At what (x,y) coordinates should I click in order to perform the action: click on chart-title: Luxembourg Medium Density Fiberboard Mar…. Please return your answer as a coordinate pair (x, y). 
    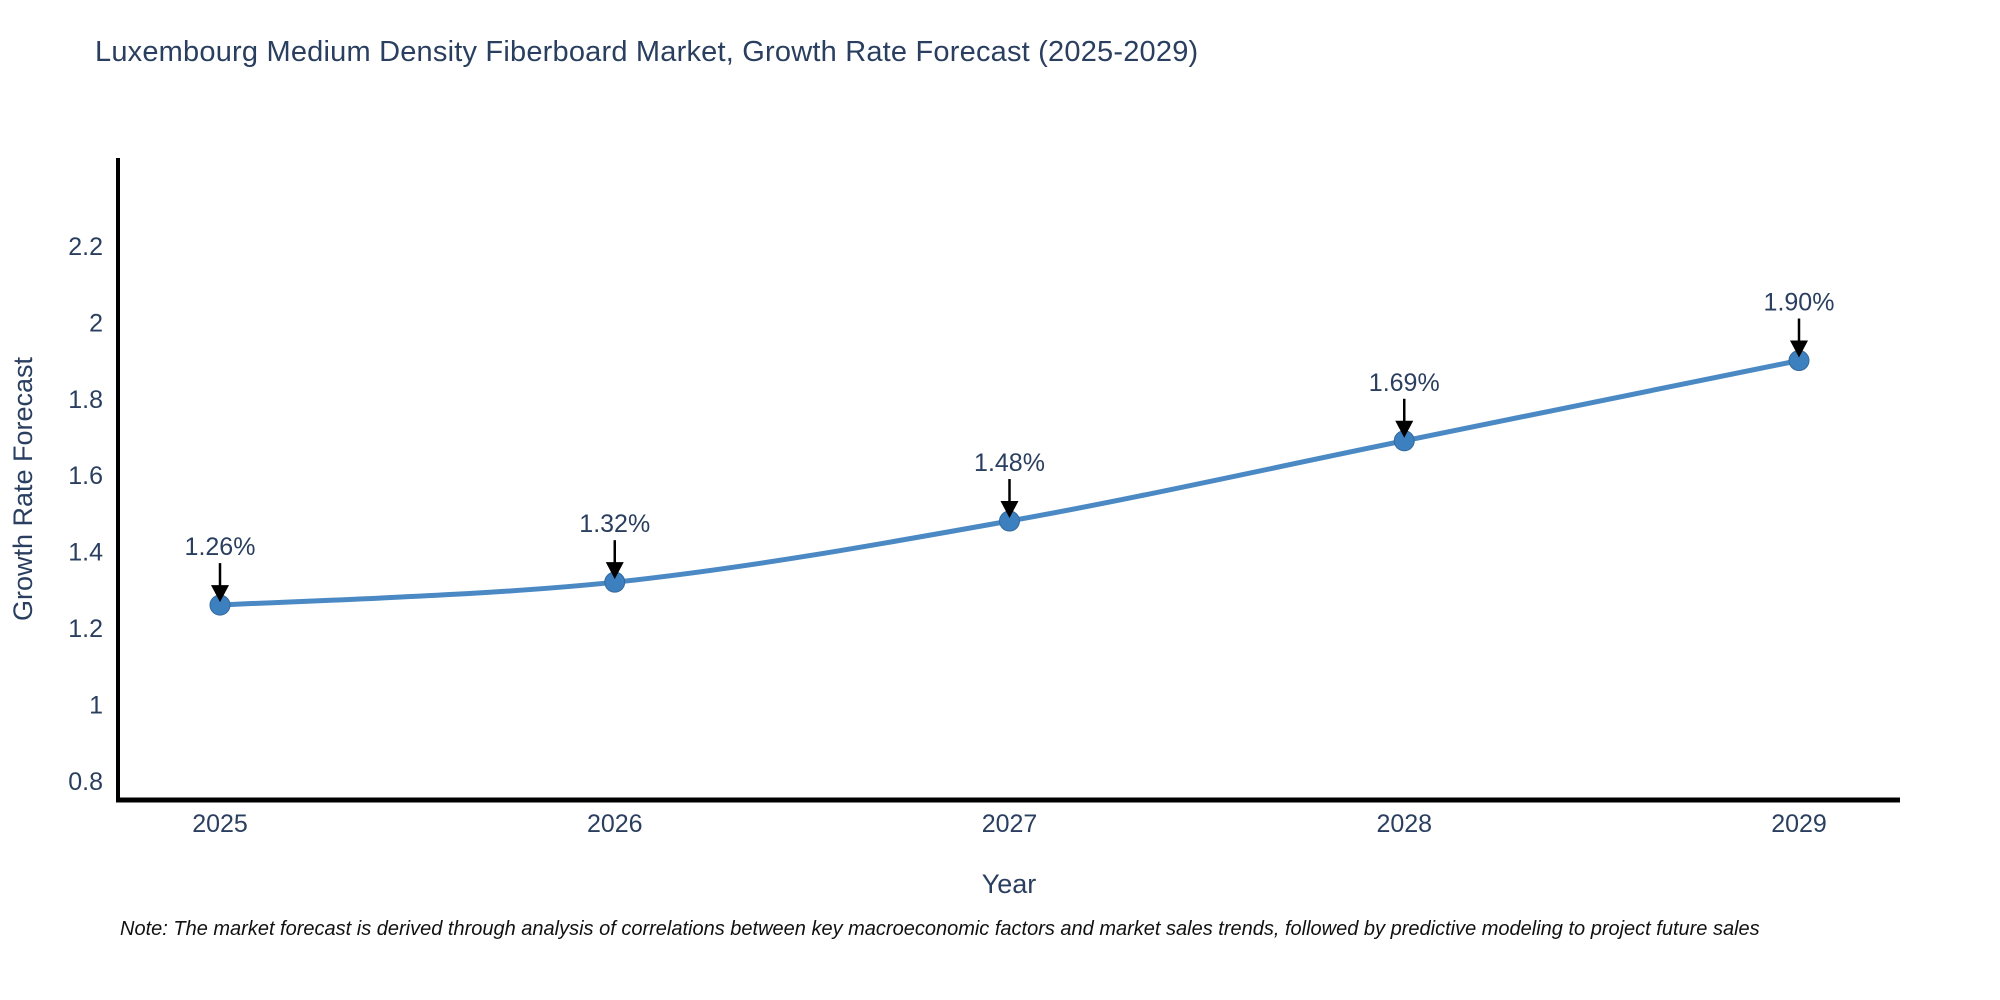
    Looking at the image, I should click on (647, 52).